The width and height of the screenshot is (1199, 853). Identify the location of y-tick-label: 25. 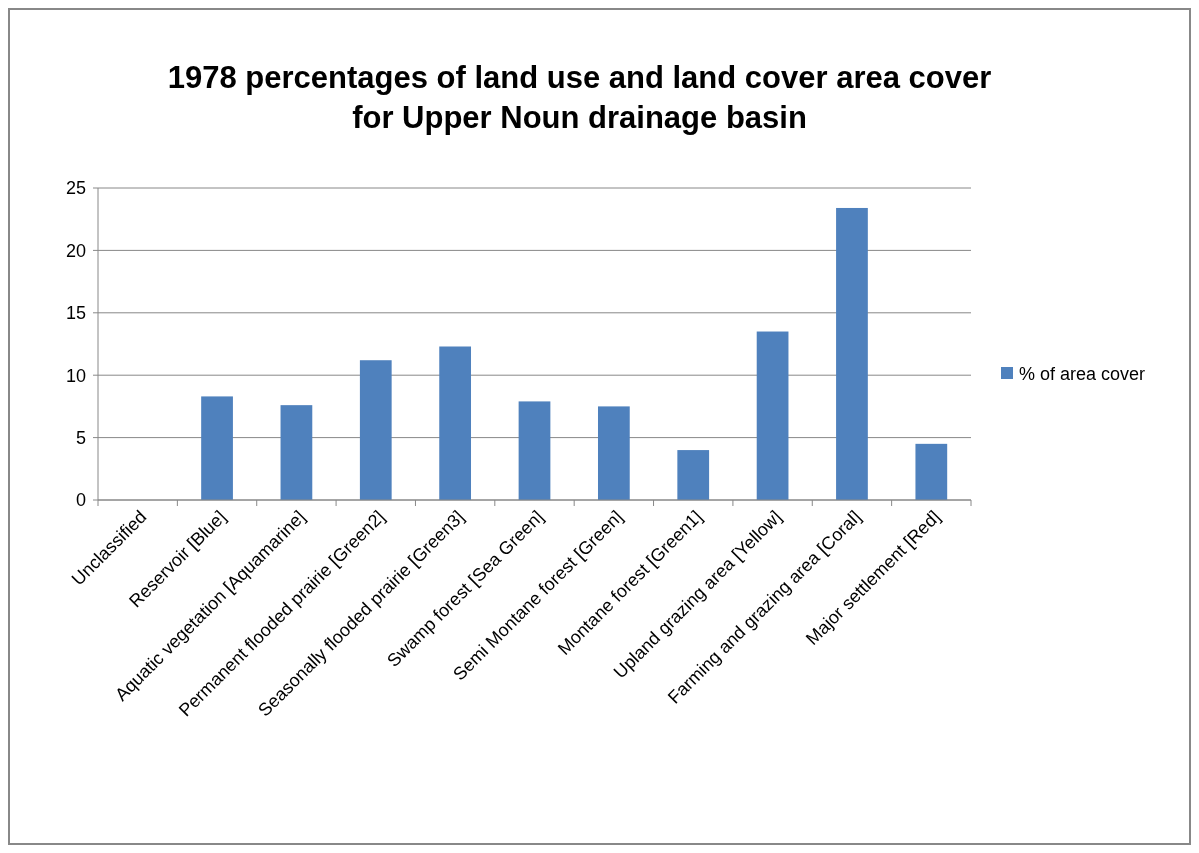
(75, 188).